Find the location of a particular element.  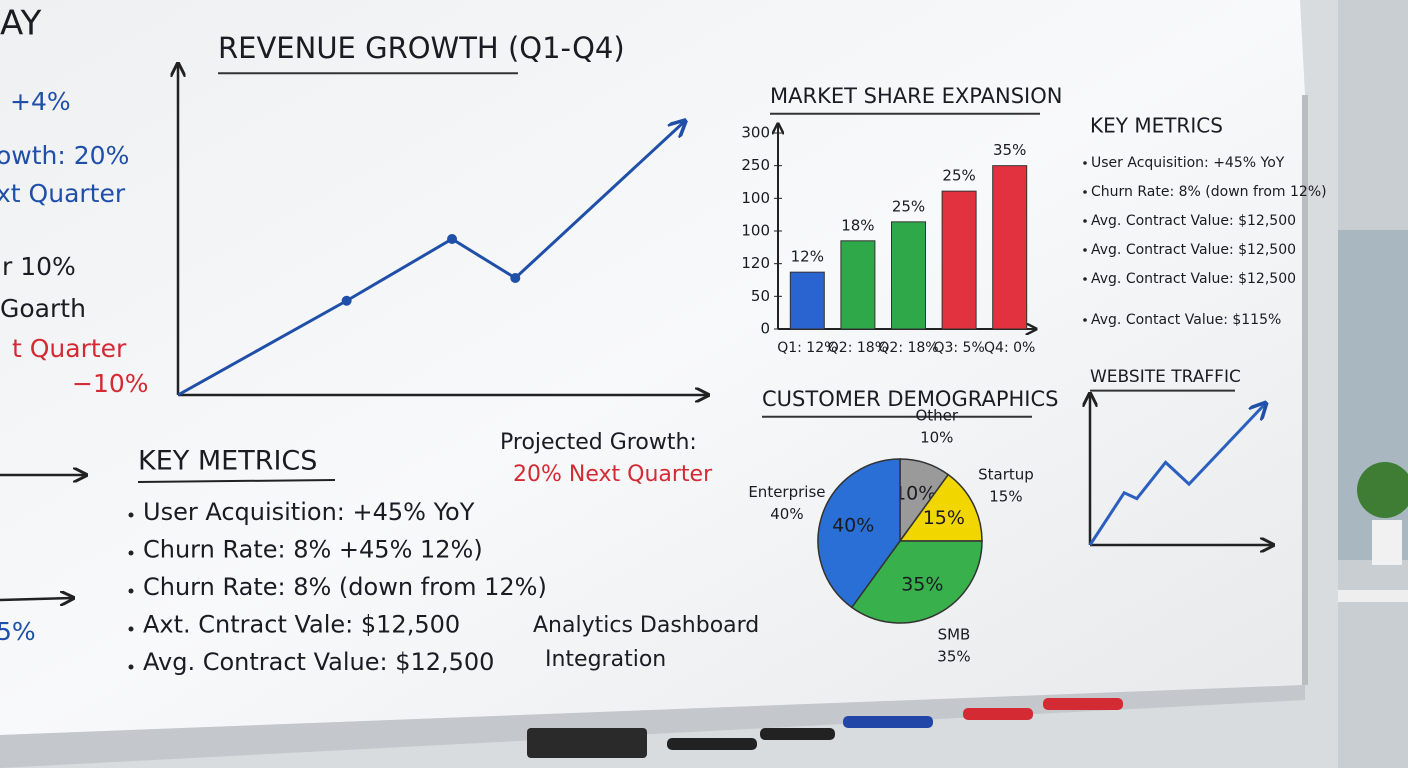

slice-label: 35% is located at coordinates (922, 584).